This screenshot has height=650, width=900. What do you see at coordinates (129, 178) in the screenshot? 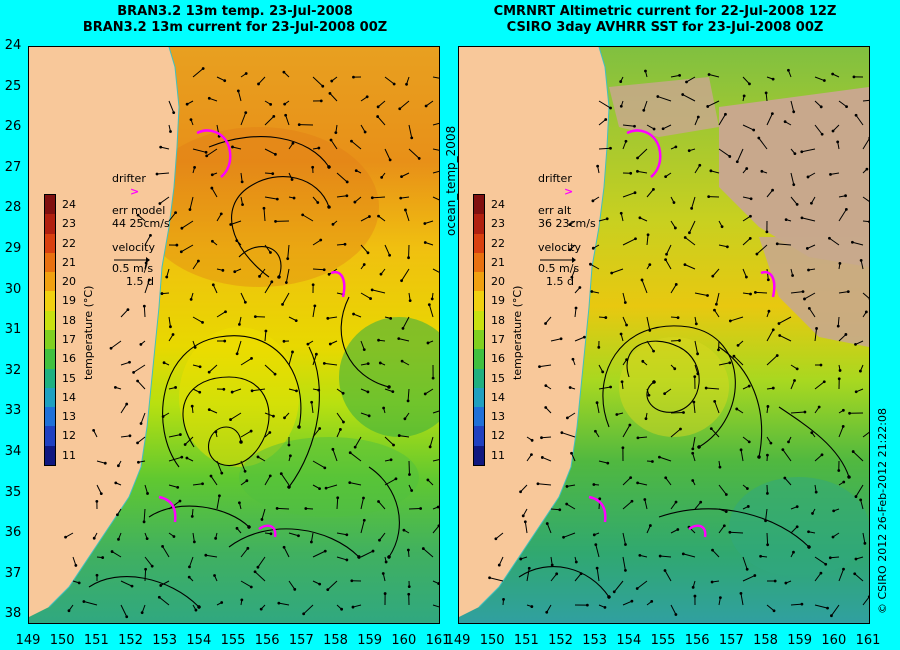
I see `left-drifter-label: drifter` at bounding box center [129, 178].